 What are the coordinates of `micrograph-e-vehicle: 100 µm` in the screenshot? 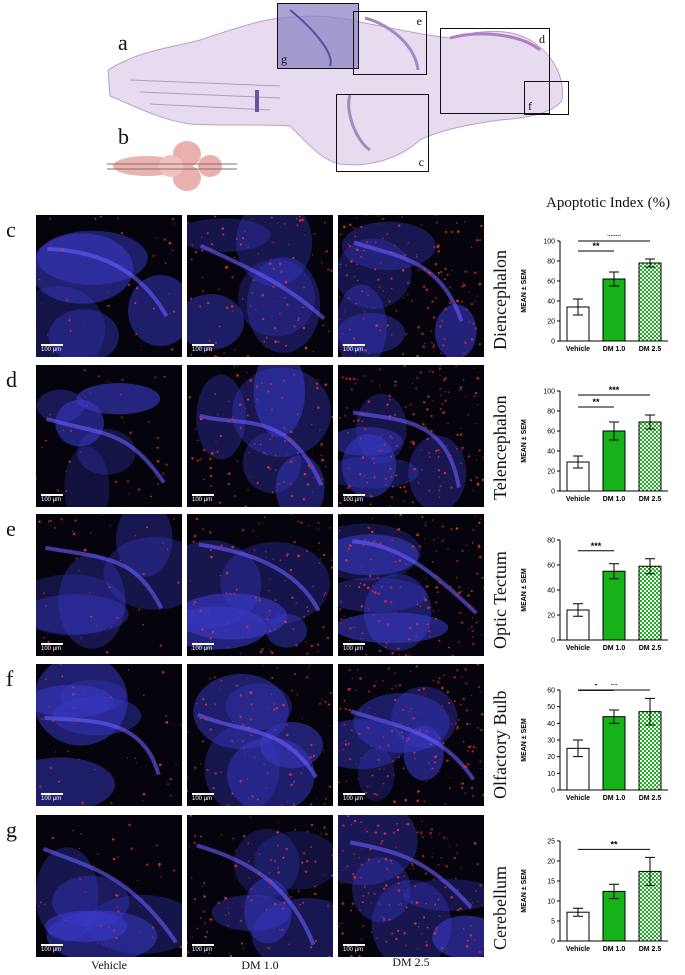 It's located at (109, 585).